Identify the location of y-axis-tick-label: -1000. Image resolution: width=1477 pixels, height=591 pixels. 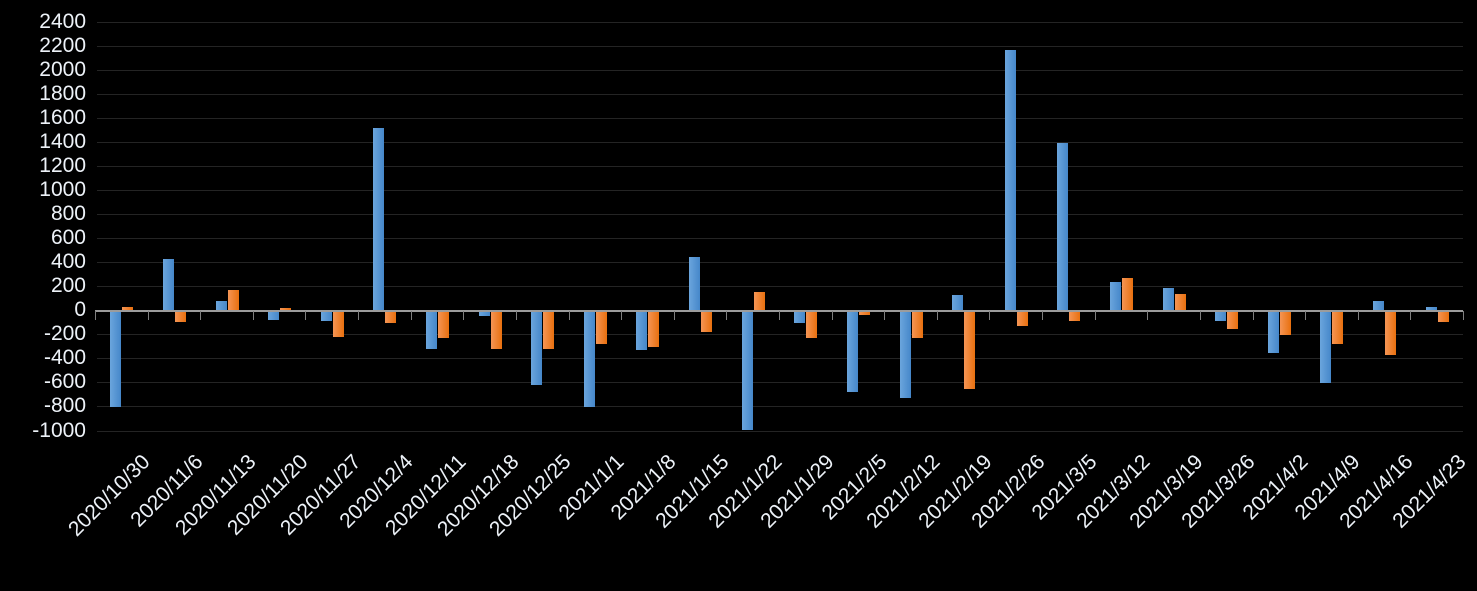
(59, 430).